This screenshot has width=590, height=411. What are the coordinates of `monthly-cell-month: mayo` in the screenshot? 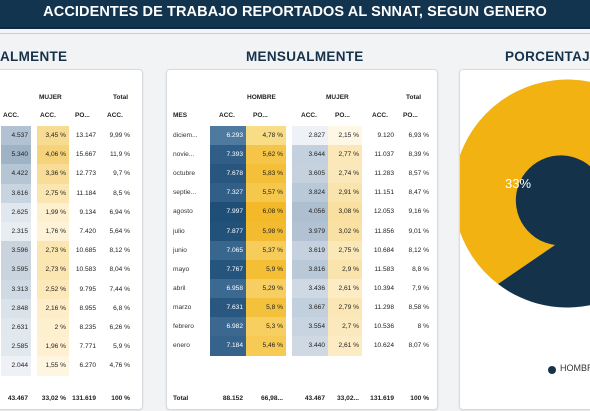 It's located at (181, 269).